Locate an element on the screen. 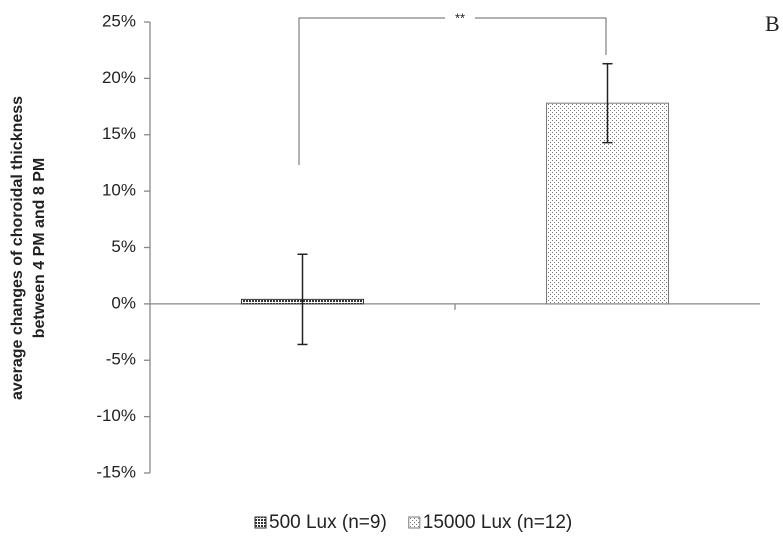 The height and width of the screenshot is (543, 783). y-tick-label: 20% is located at coordinates (119, 77).